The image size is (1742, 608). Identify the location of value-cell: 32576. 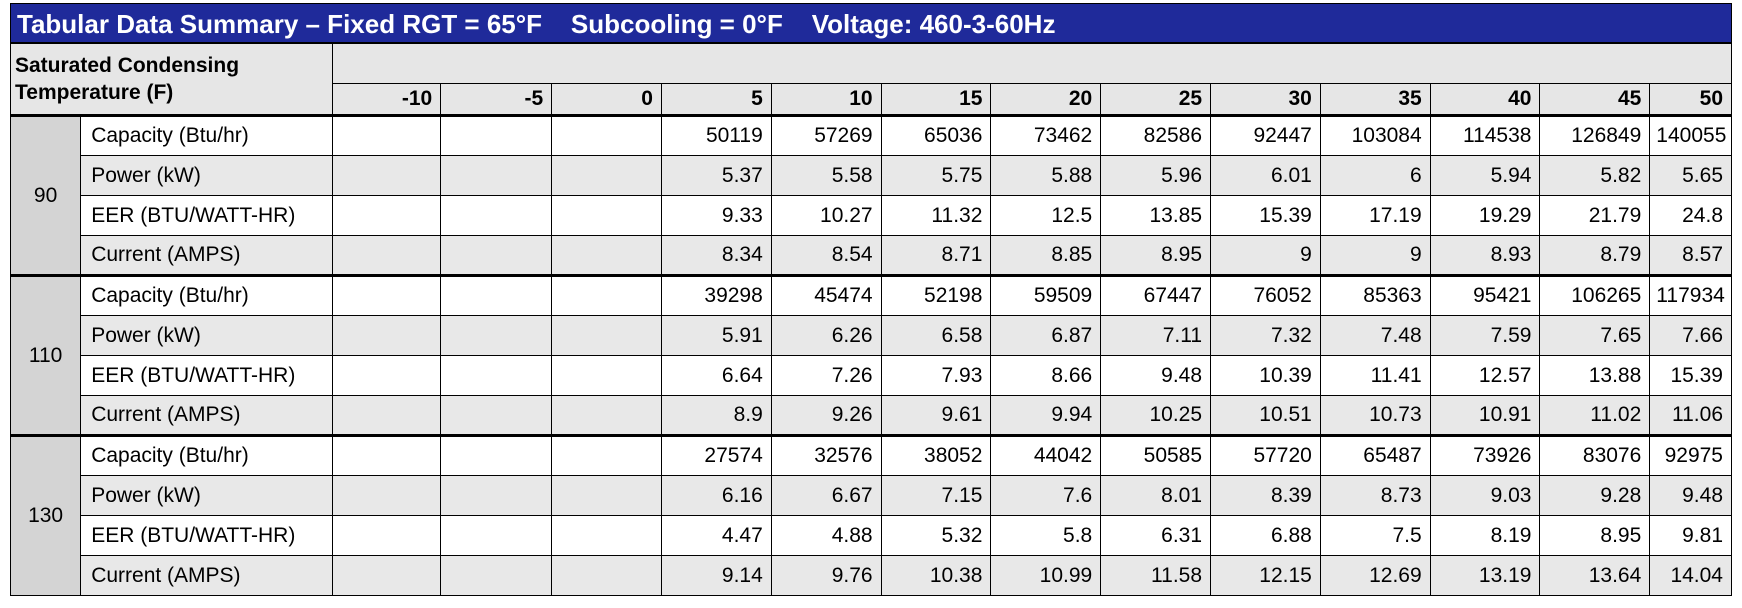
(826, 455).